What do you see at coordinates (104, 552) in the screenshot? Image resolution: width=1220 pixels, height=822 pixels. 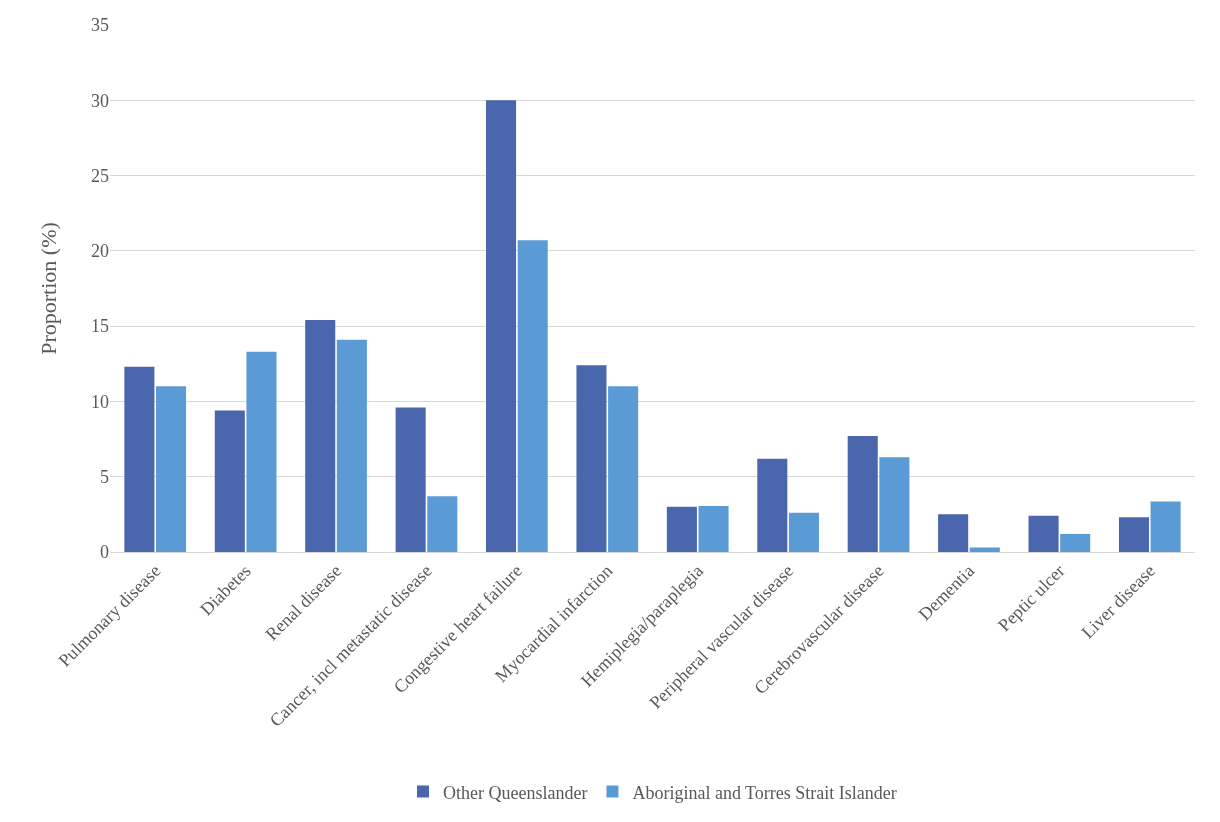 I see `y-tick-label: 0` at bounding box center [104, 552].